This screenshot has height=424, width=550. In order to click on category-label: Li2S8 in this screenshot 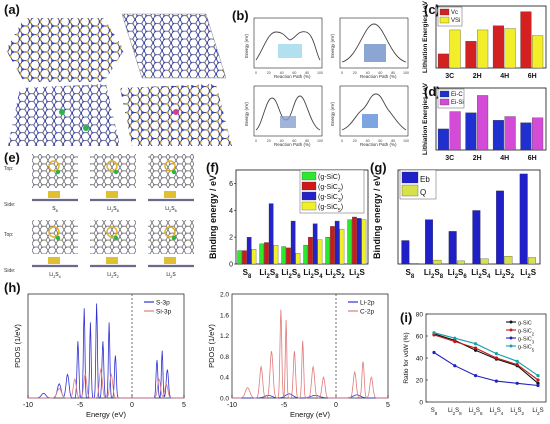, I will do `click(269, 274)`.